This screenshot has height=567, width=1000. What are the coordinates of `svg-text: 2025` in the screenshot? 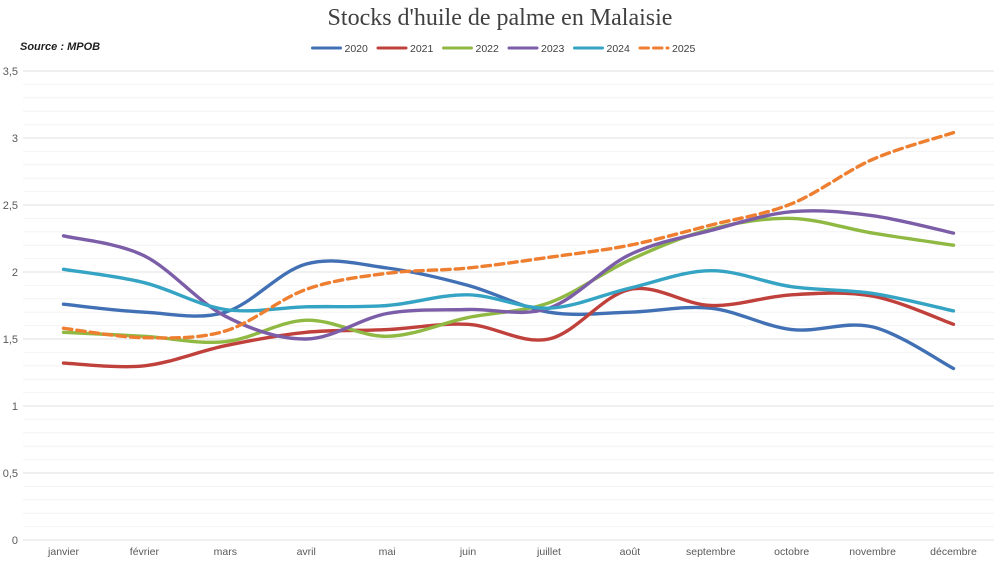 It's located at (684, 49).